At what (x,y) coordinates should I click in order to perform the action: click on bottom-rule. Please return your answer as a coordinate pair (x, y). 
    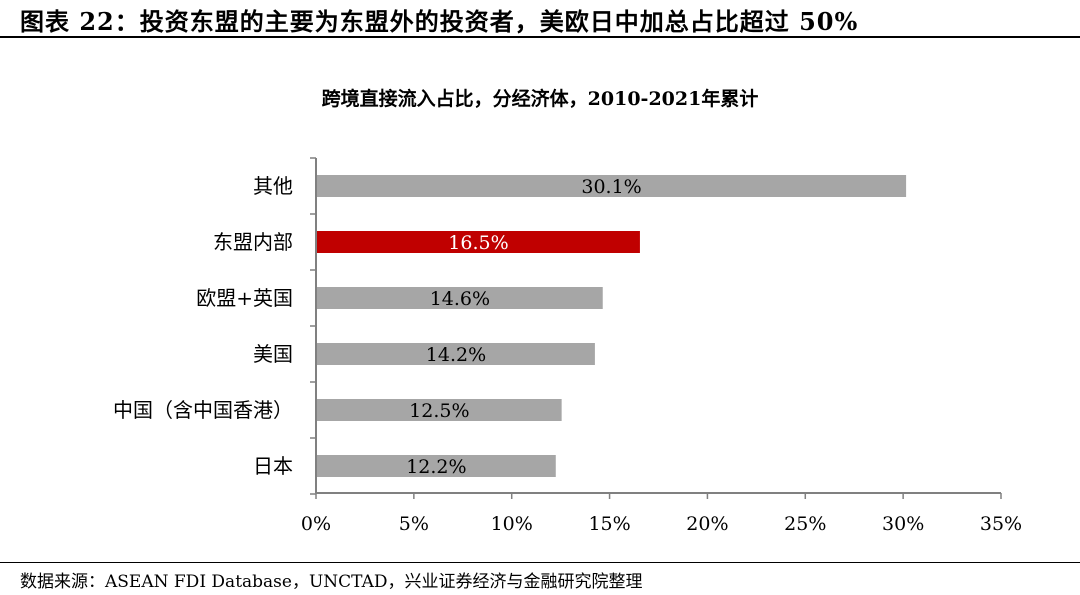
    Looking at the image, I should click on (540, 562).